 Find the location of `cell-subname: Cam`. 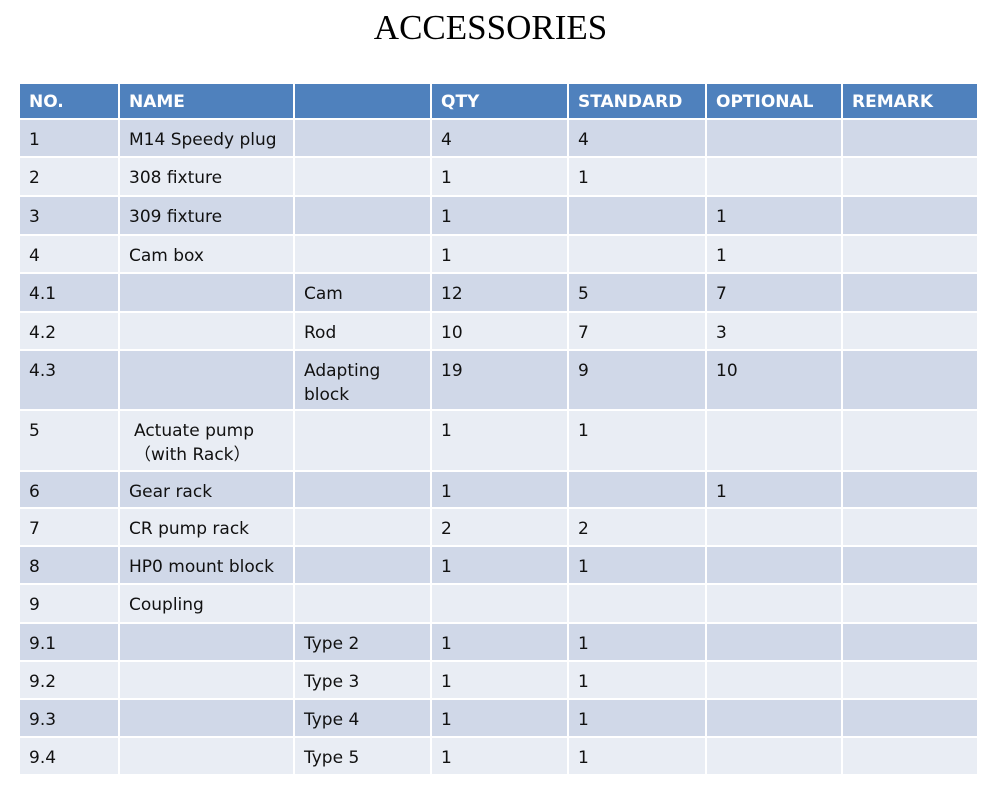

cell-subname: Cam is located at coordinates (363, 293).